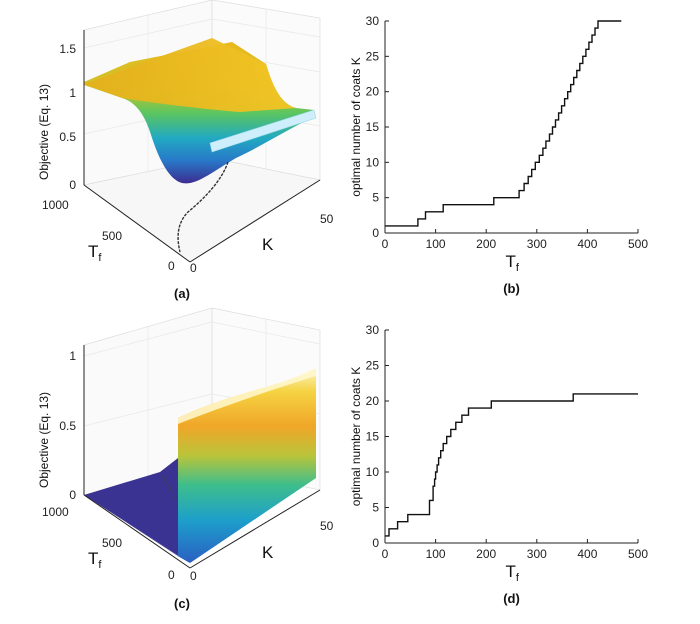  What do you see at coordinates (373, 330) in the screenshot?
I see `y-tick-label-d-6: 30` at bounding box center [373, 330].